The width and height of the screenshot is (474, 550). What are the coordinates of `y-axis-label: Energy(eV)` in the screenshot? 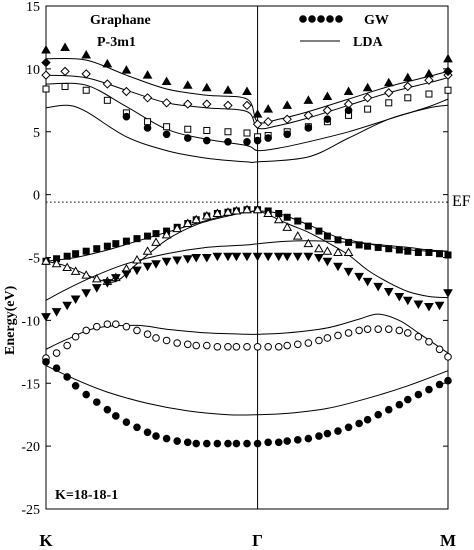 It's located at (10, 320).